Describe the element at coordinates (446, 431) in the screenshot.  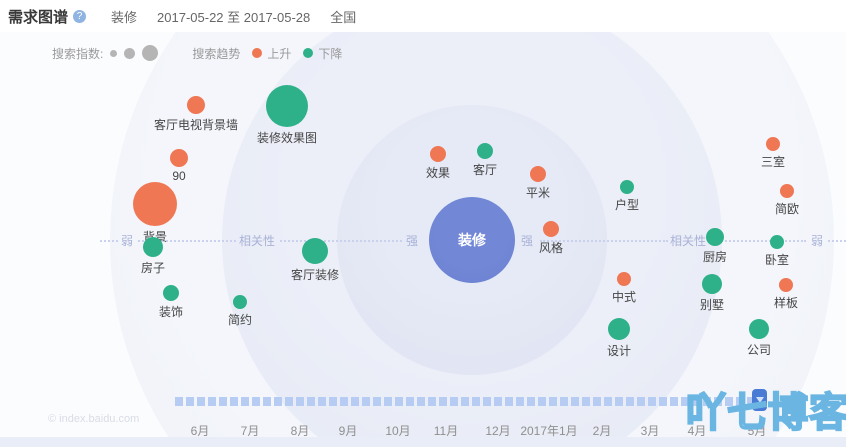
I see `month-label: 11月` at that location.